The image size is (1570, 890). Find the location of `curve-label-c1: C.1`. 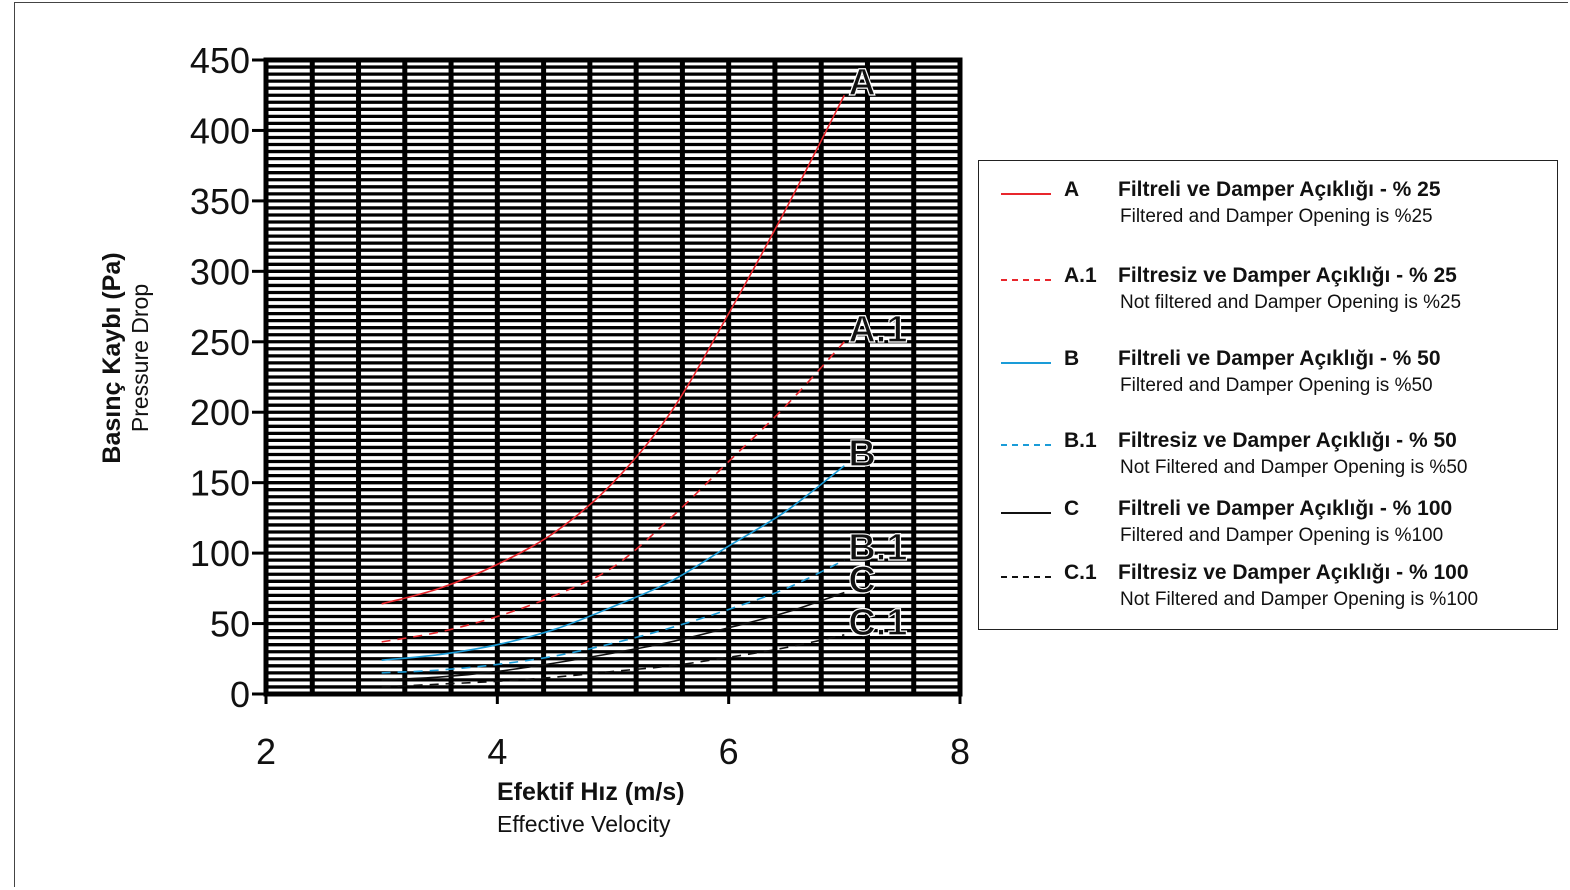

curve-label-c1: C.1 is located at coordinates (877, 623).